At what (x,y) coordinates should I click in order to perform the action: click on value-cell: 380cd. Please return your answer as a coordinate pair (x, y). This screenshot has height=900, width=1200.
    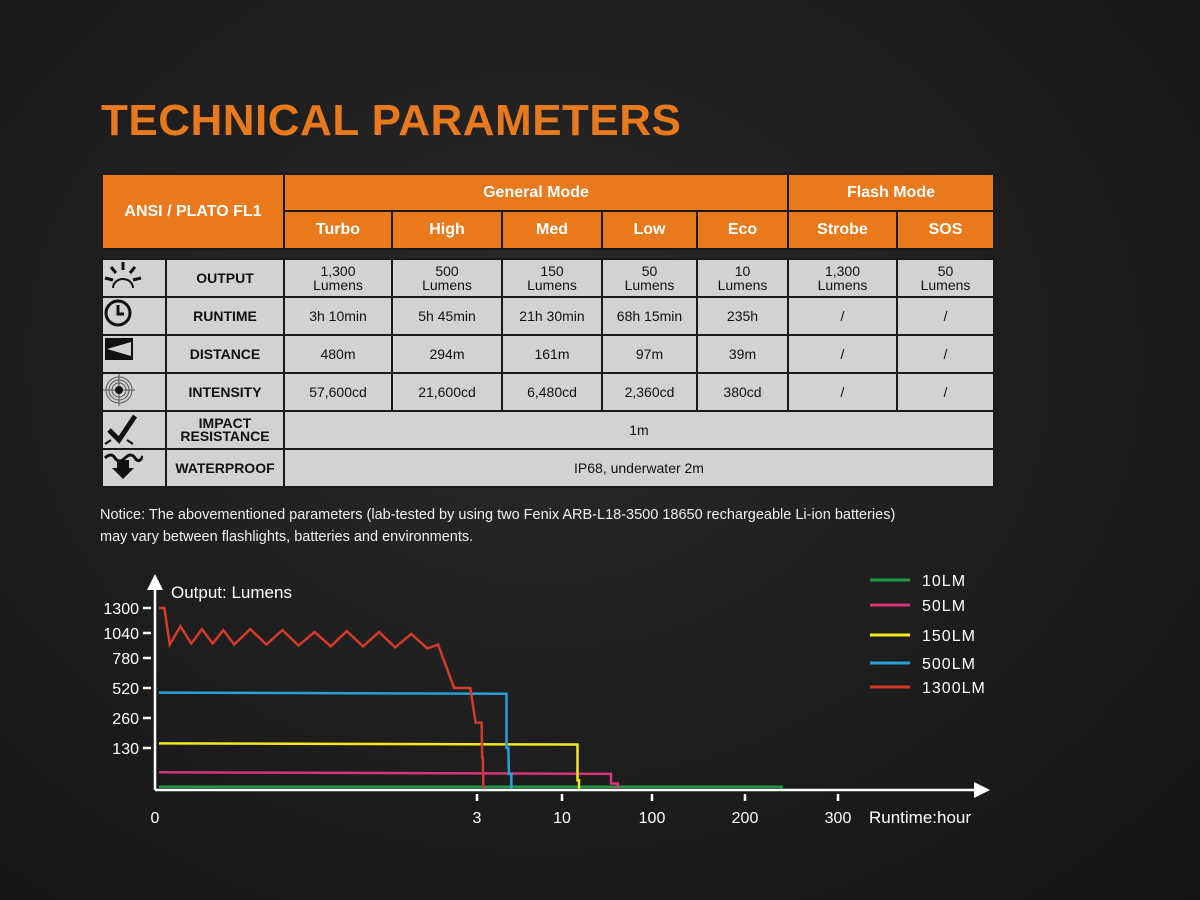
    Looking at the image, I should click on (742, 392).